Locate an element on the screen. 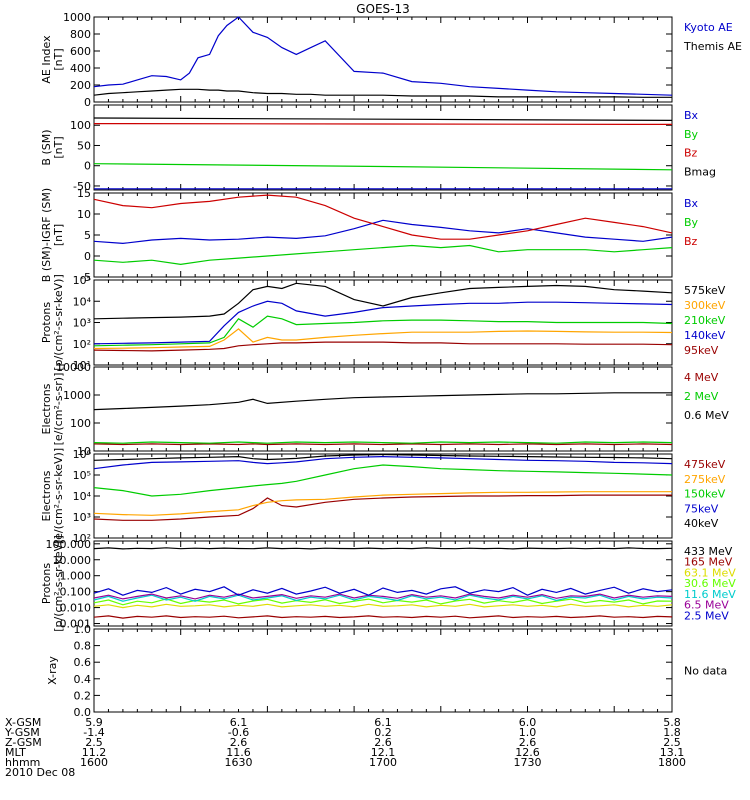 This screenshot has width=750, height=800. y-tick-label: 200 is located at coordinates (80, 85).